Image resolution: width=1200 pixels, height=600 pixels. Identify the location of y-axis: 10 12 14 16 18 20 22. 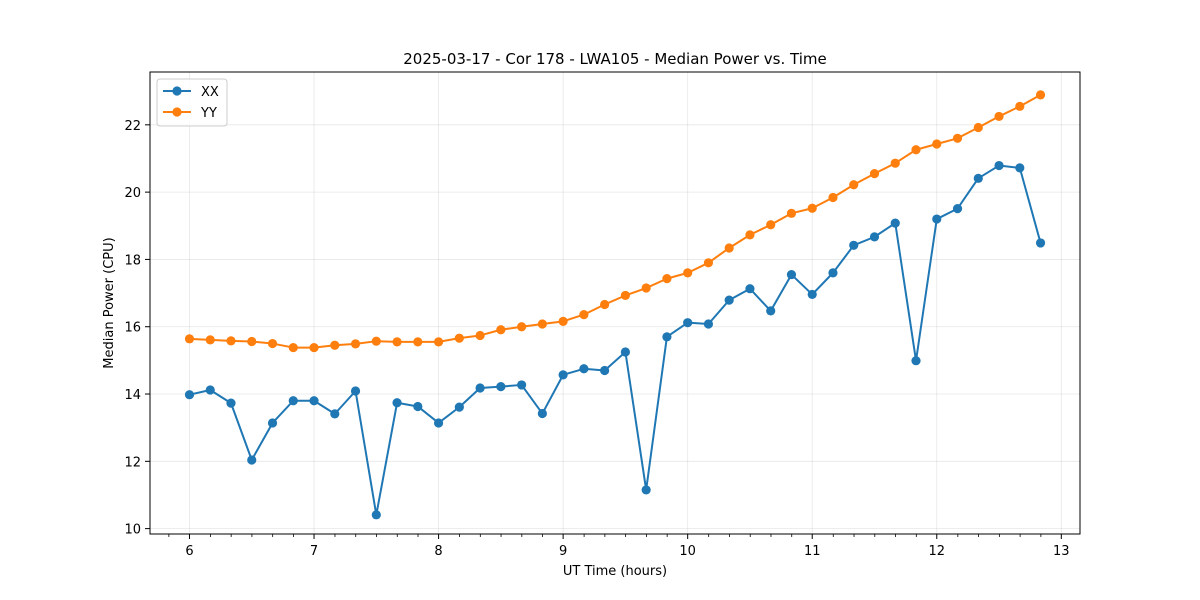
(137, 328).